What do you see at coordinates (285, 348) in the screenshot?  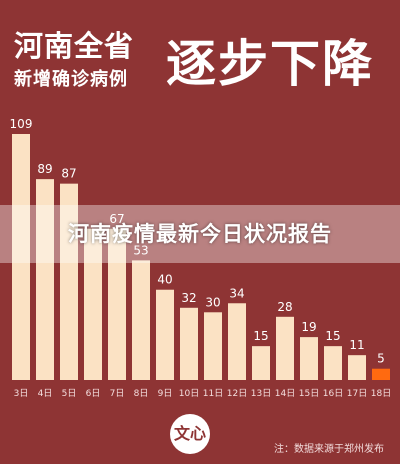 I see `bar-14日` at bounding box center [285, 348].